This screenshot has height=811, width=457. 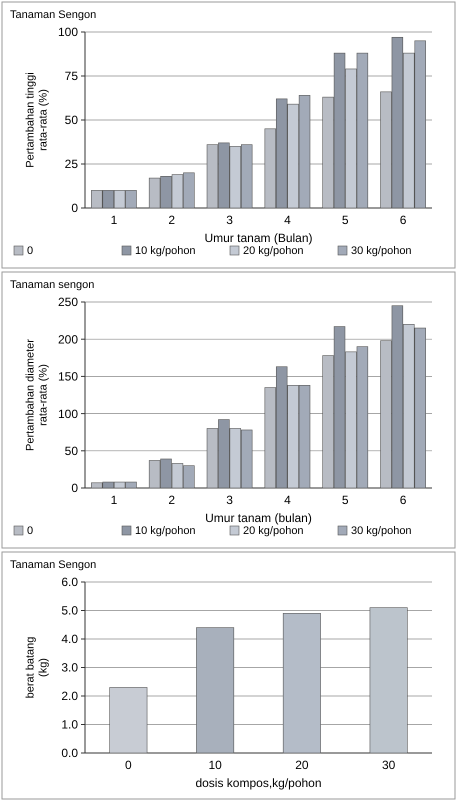 I want to click on y-axis-title: berat batang (kg), so click(x=37, y=667).